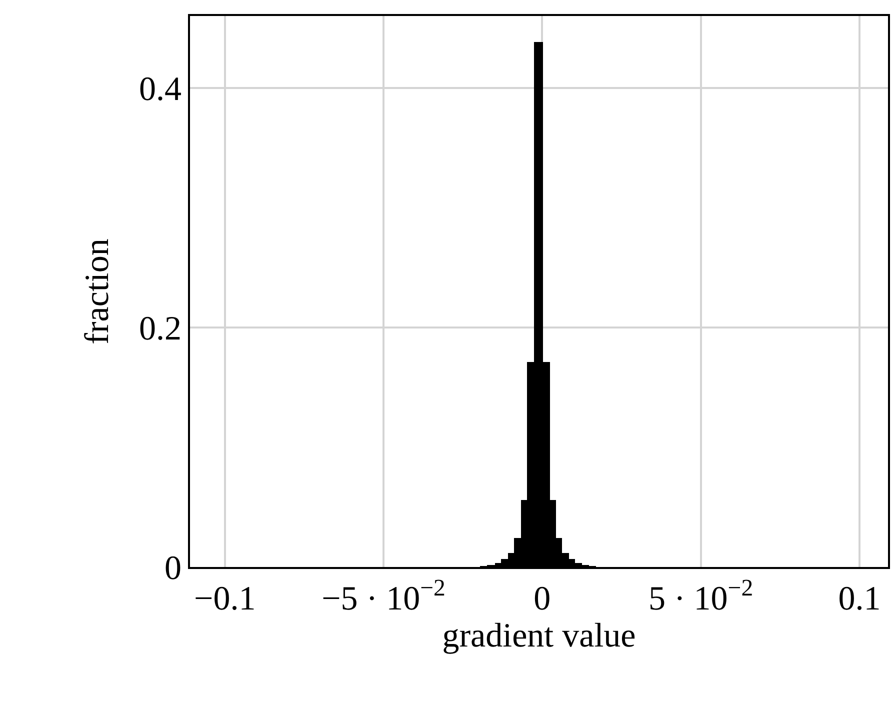 The image size is (895, 708). What do you see at coordinates (97, 291) in the screenshot?
I see `y-axis-title: fraction` at bounding box center [97, 291].